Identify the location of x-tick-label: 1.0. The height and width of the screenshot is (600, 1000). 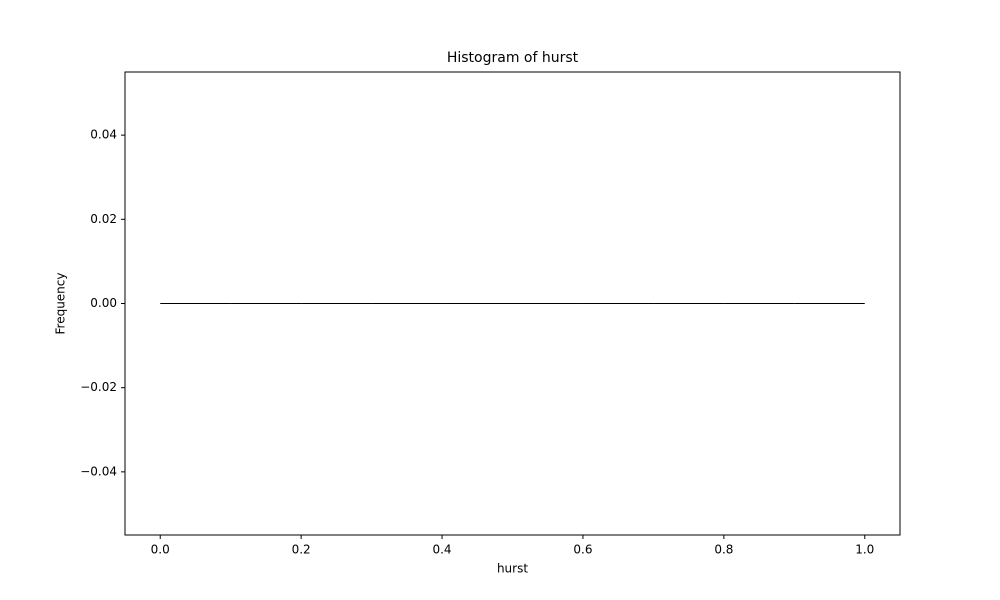
(864, 550).